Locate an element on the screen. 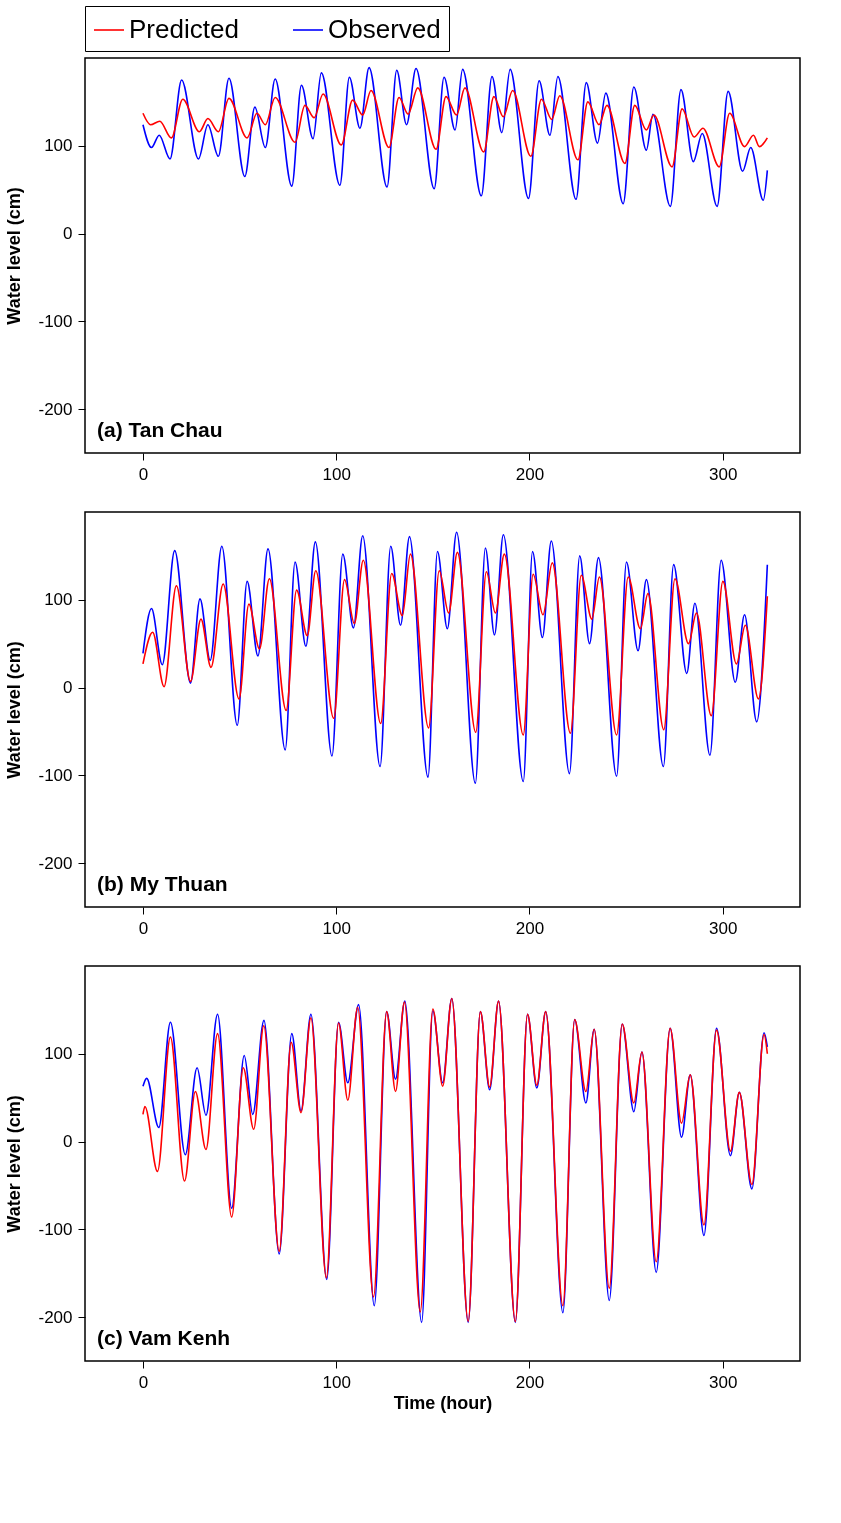 The height and width of the screenshot is (1523, 841). annotation: (c) Vam Kenh is located at coordinates (164, 1337).